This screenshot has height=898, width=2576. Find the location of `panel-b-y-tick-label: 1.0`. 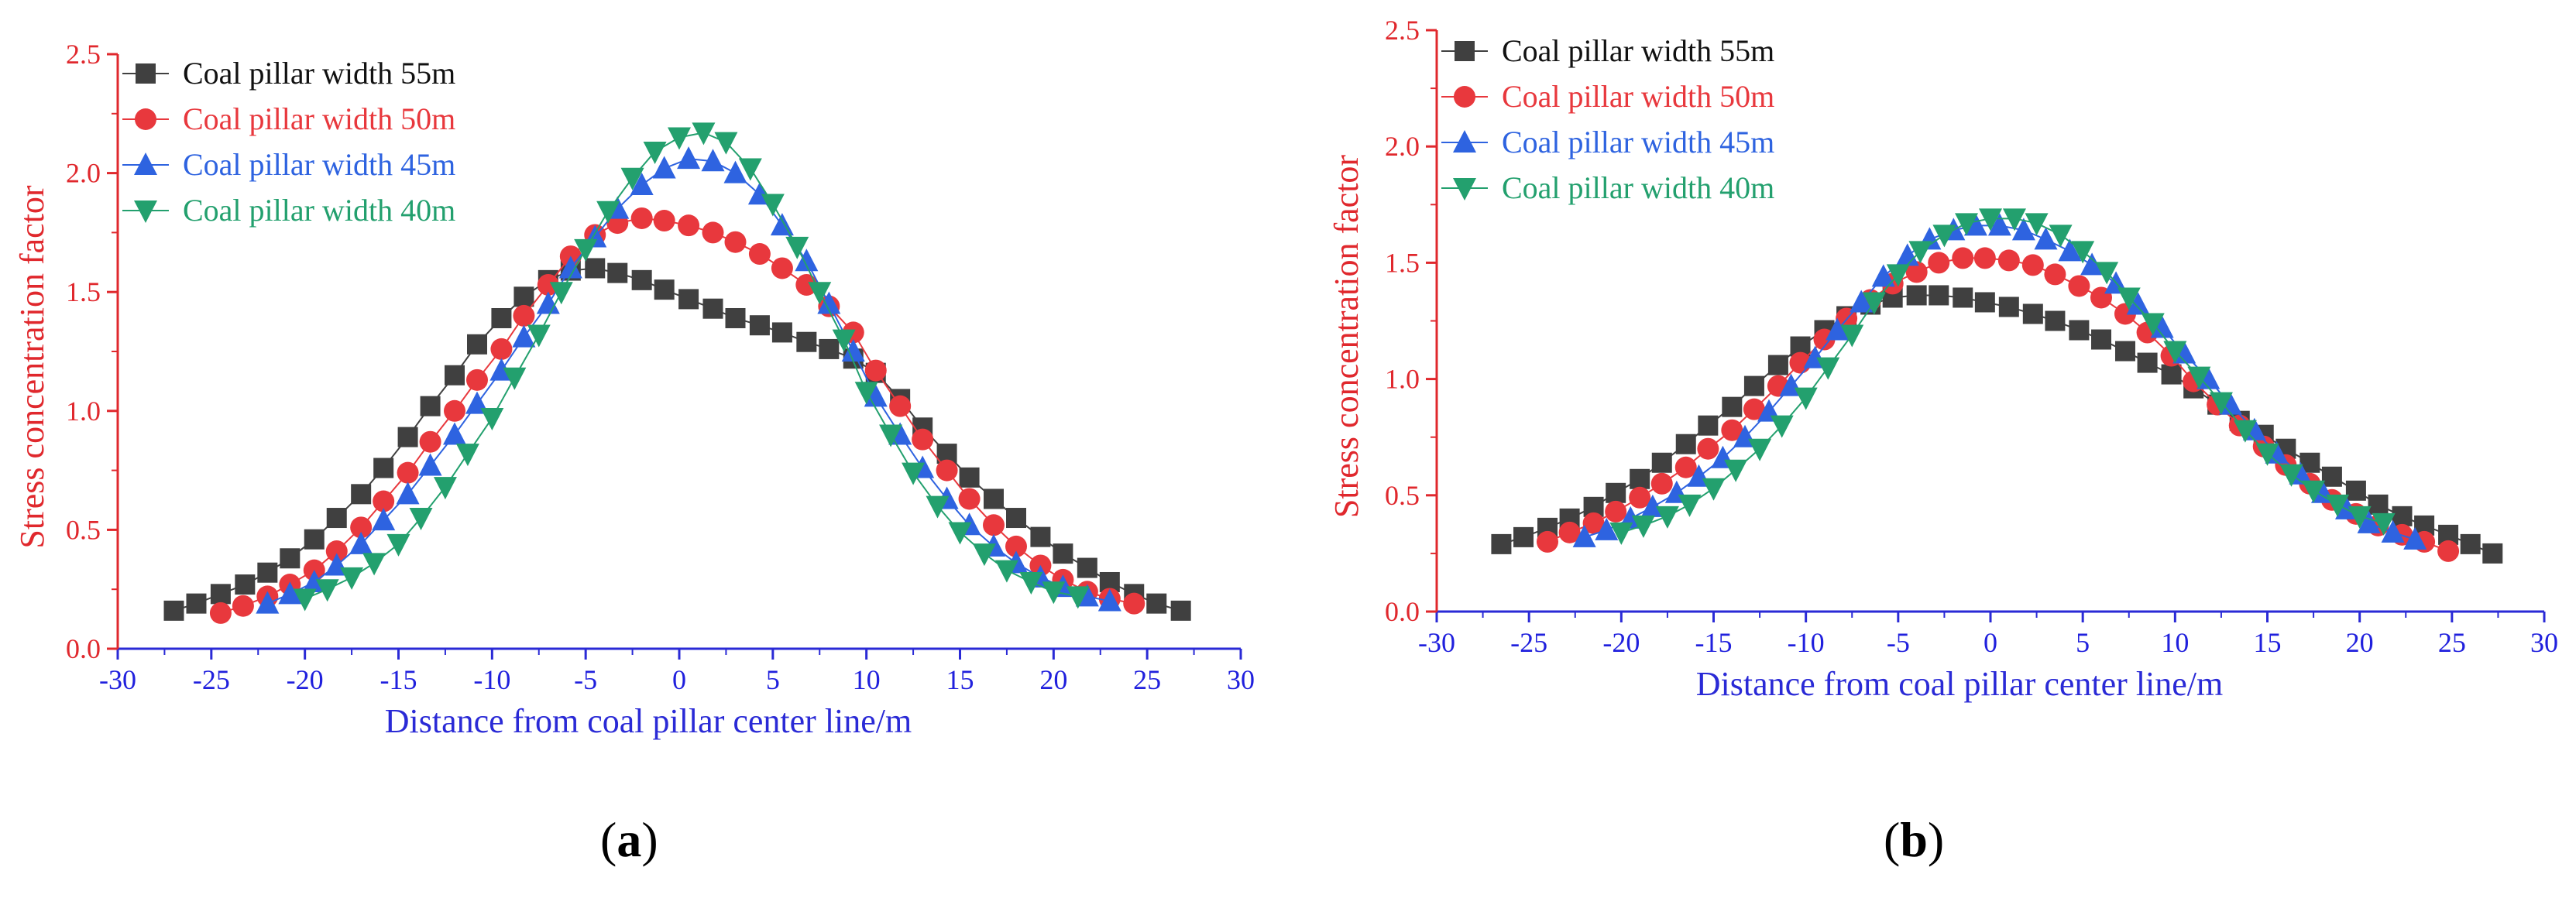

panel-b-y-tick-label: 1.0 is located at coordinates (1402, 379).